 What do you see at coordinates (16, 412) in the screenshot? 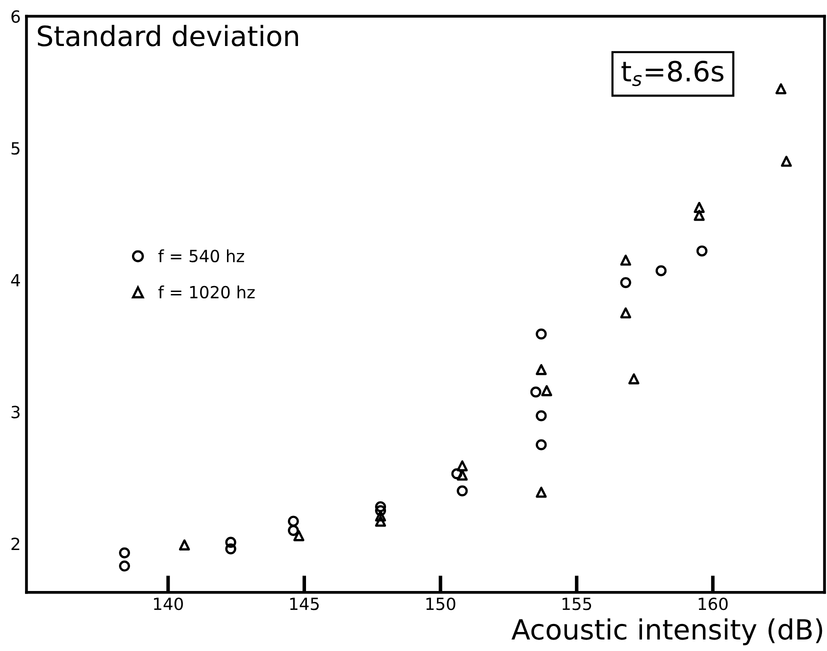
I see `y-tick-label: 3` at bounding box center [16, 412].